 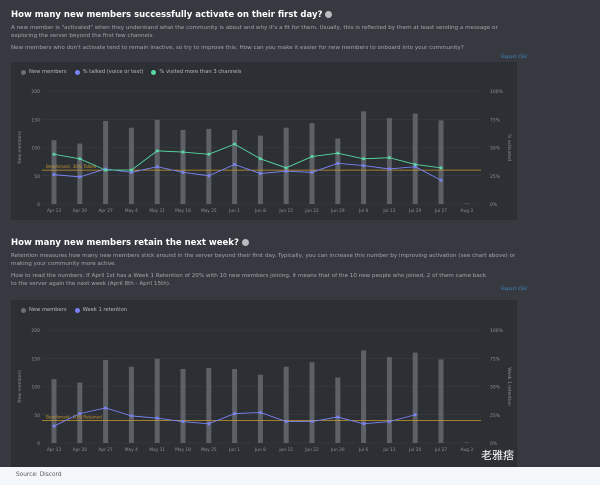 What do you see at coordinates (363, 450) in the screenshot?
I see `x-tick-label: Jul 6` at bounding box center [363, 450].